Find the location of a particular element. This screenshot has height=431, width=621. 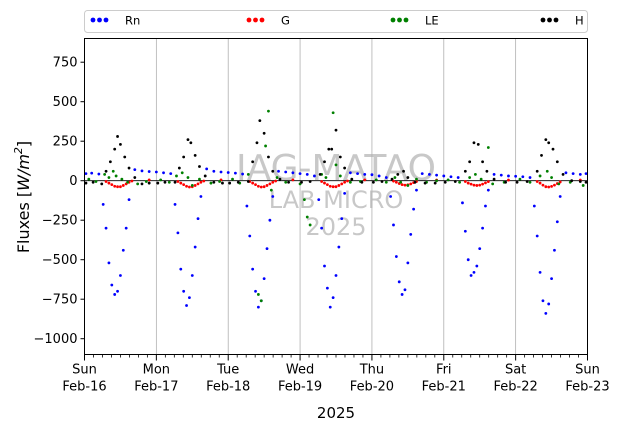

y-tick-label: 250 is located at coordinates (65, 142).